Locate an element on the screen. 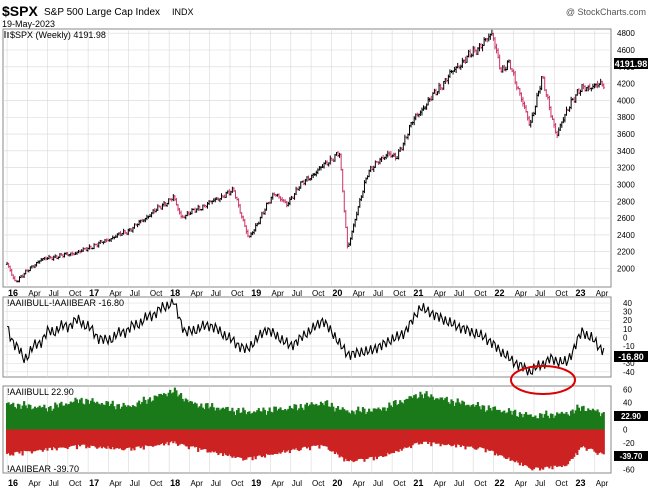  bear-last-label: -39.70 is located at coordinates (631, 456).